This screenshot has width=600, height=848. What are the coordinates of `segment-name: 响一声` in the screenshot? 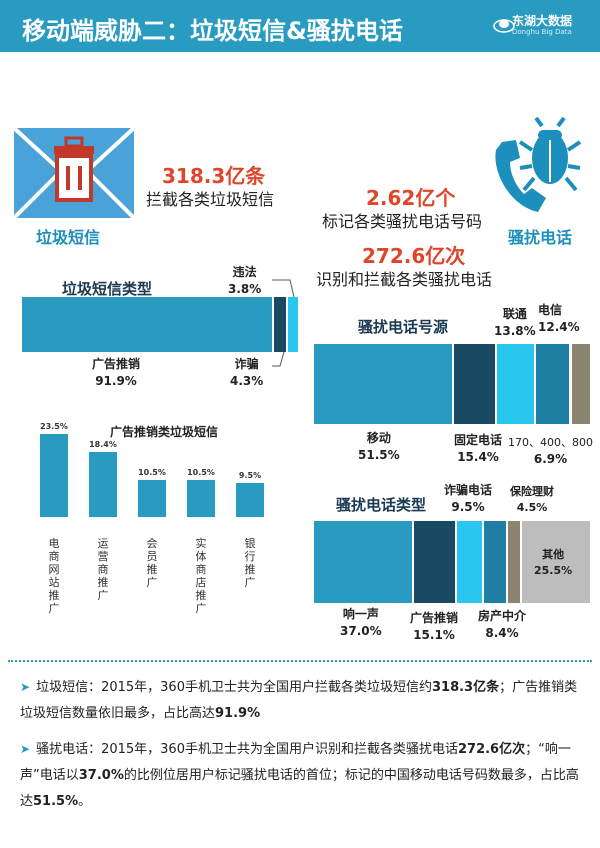 It's located at (360, 614).